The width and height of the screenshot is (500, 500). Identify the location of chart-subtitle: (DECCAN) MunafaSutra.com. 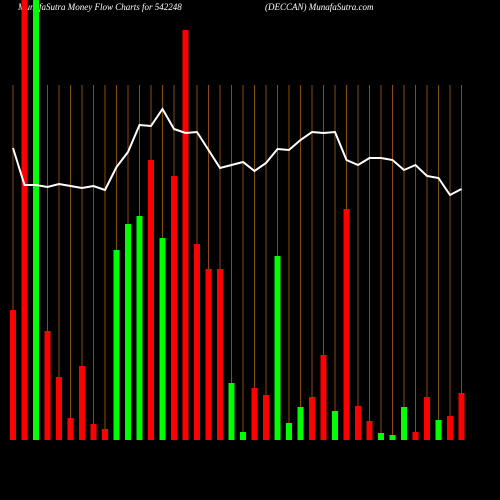
(319, 7).